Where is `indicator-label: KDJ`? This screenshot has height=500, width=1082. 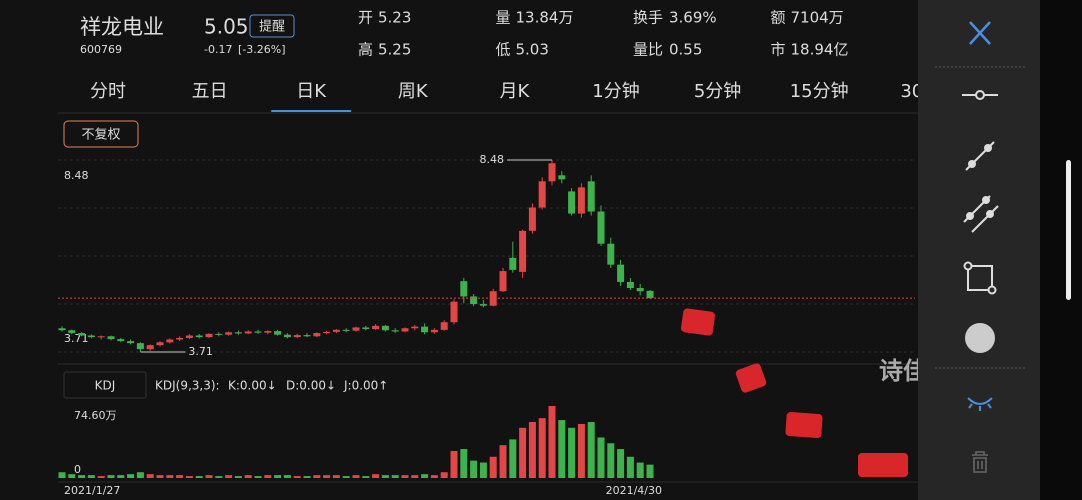 indicator-label: KDJ is located at coordinates (105, 386).